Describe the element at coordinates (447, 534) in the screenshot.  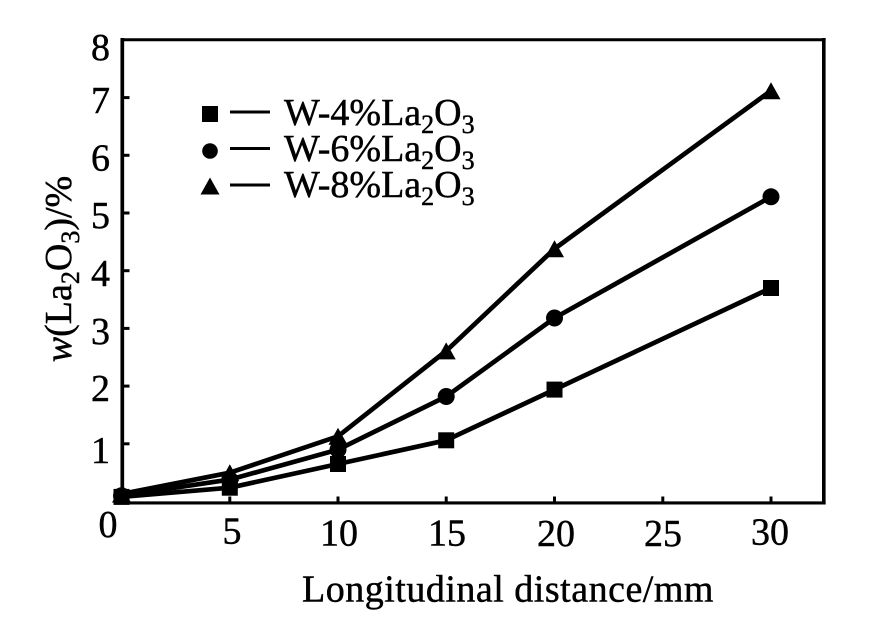
I see `svg-text: 15` at that location.